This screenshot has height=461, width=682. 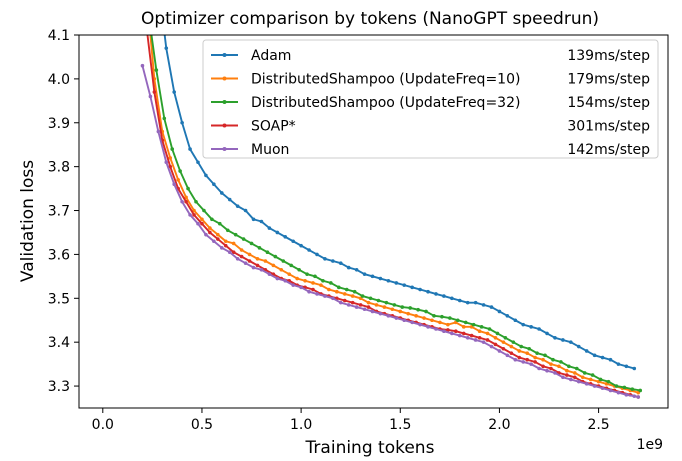 I want to click on y-axis-label: Validation loss, so click(x=28, y=221).